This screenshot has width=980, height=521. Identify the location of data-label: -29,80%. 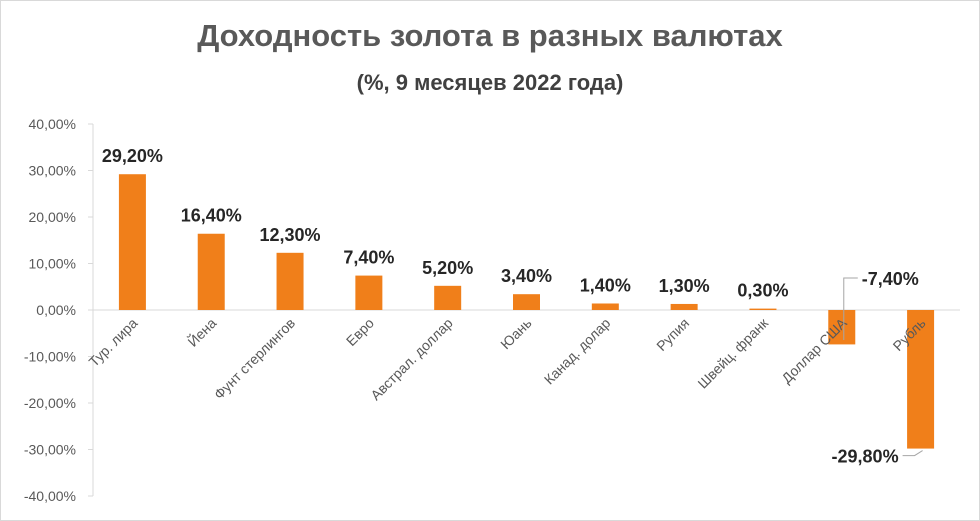
(865, 457).